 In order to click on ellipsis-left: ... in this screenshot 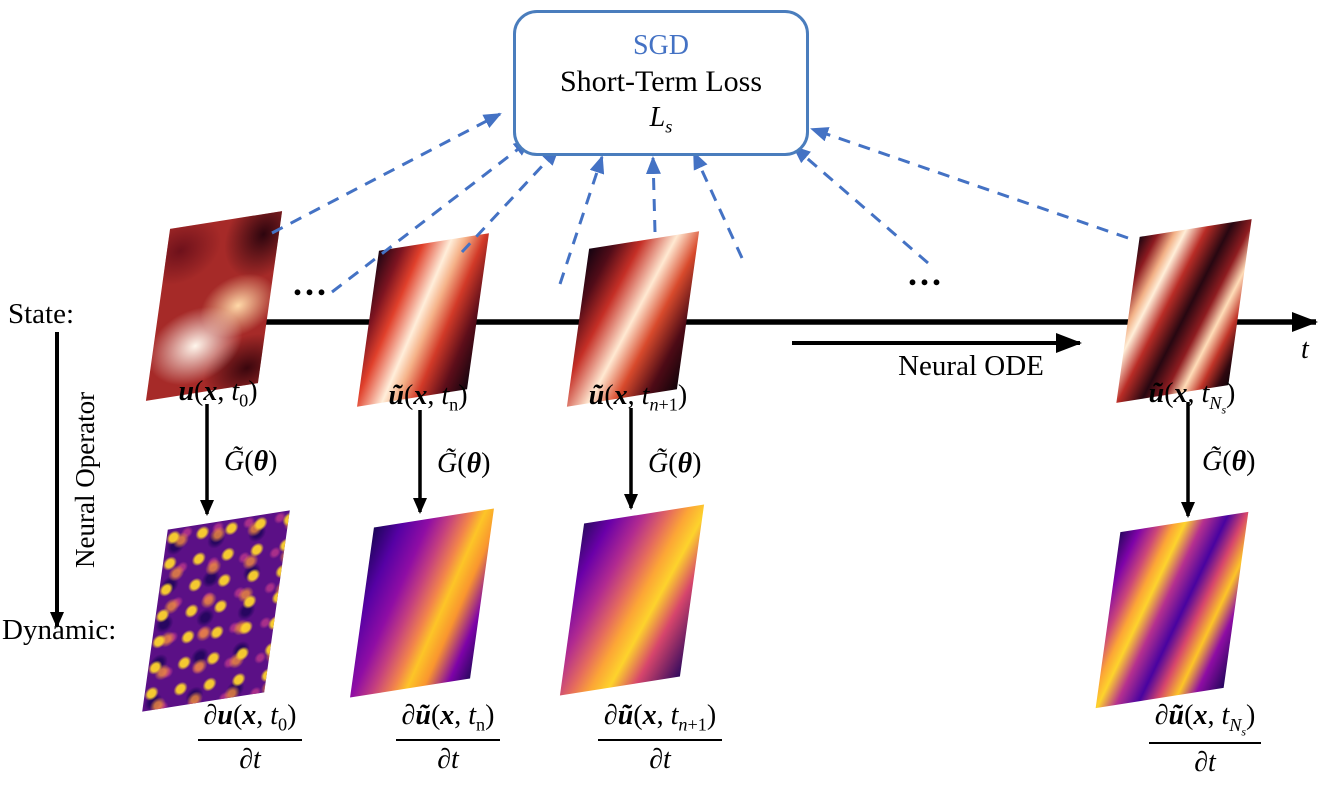, I will do `click(311, 283)`.